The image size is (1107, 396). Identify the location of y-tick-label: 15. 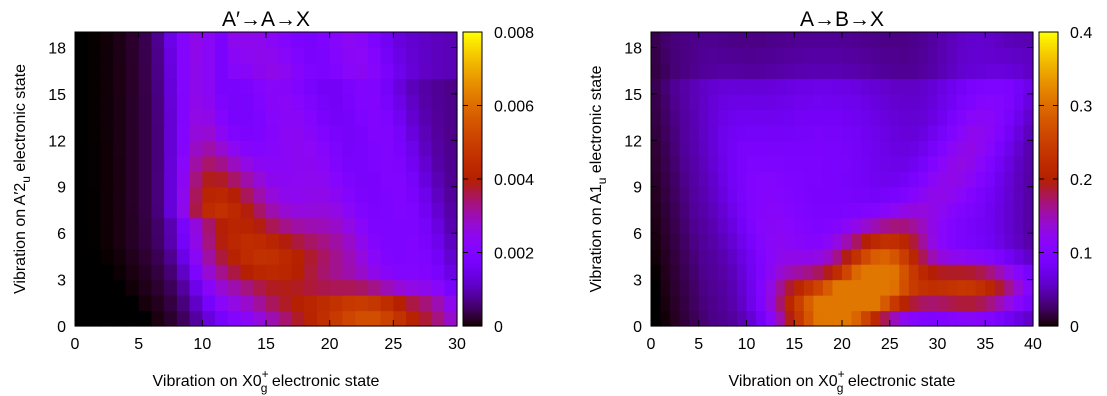
(57, 95).